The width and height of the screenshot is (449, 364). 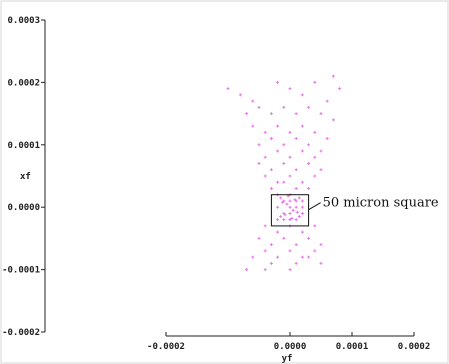 I want to click on x-tick-label: 0.0001, so click(x=352, y=347).